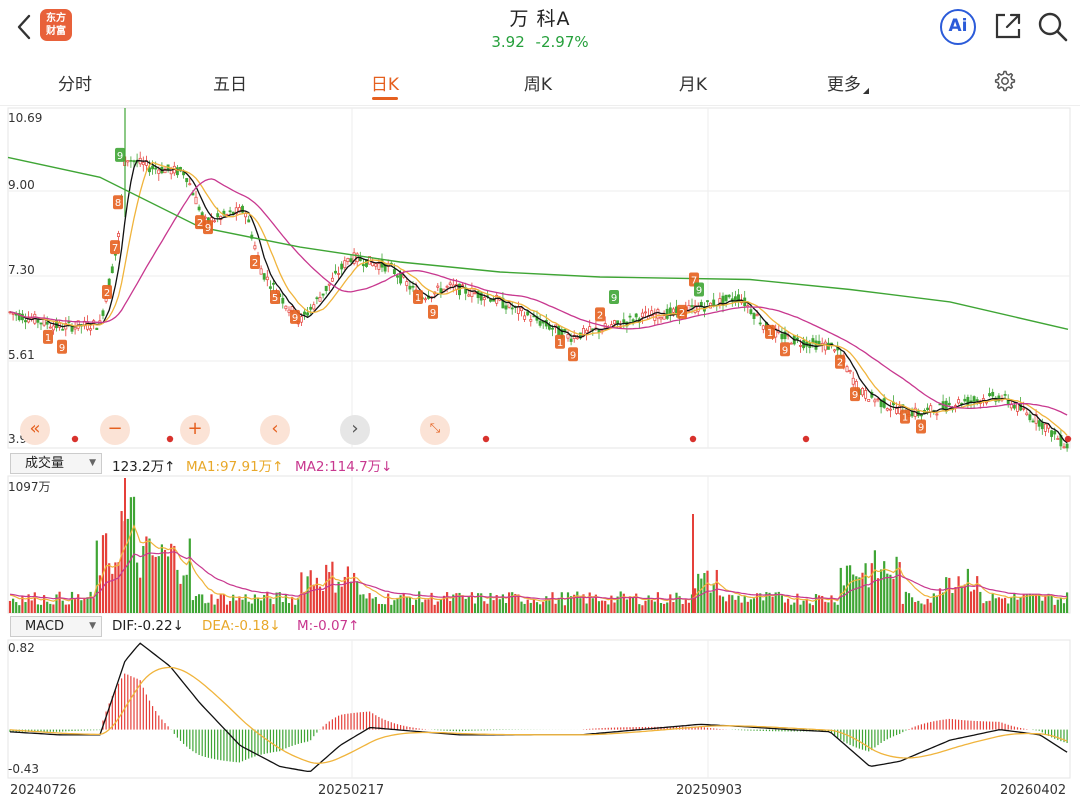  What do you see at coordinates (56, 626) in the screenshot?
I see `macd-selector: MACD ▼` at bounding box center [56, 626].